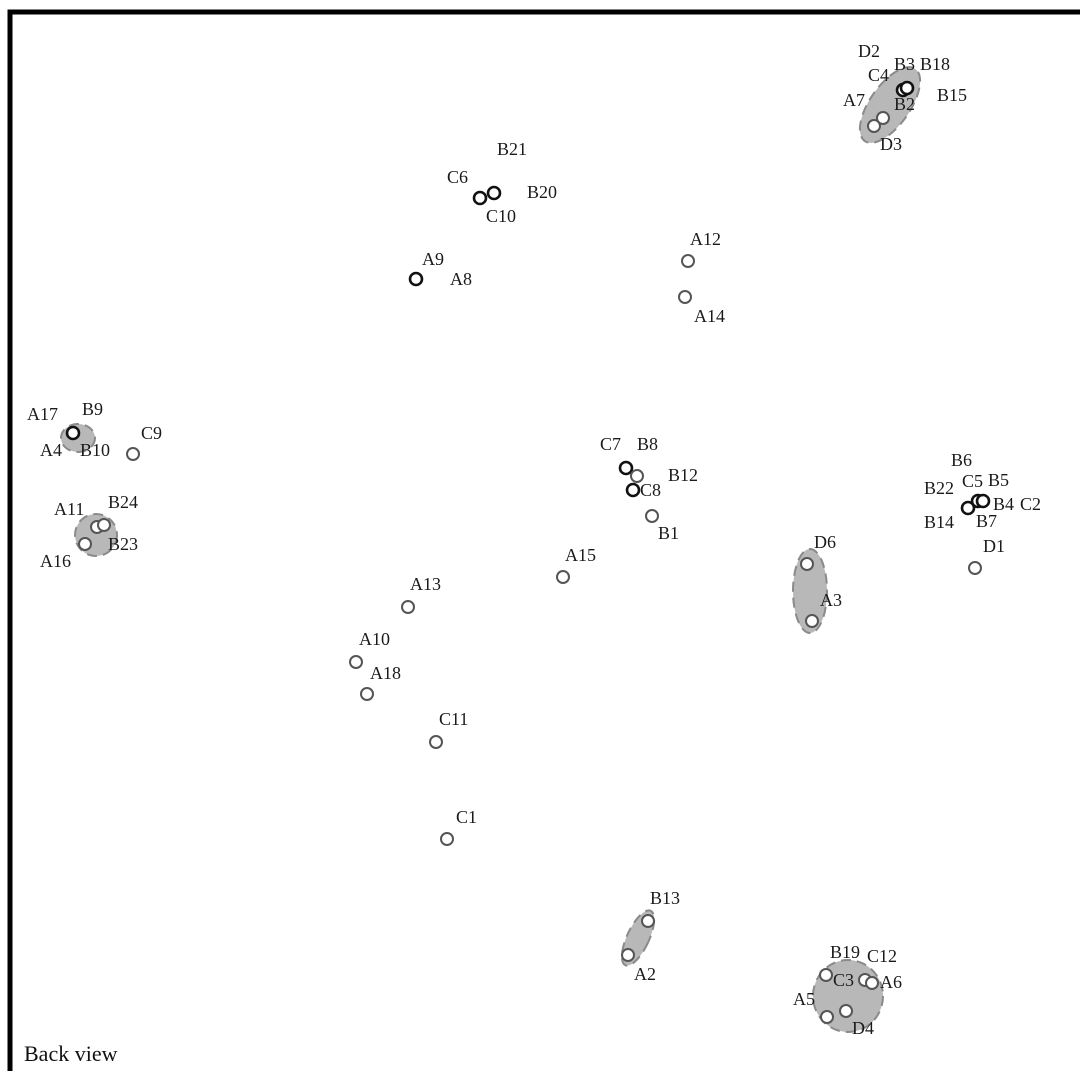  Describe the element at coordinates (55, 561) in the screenshot. I see `point-label-a16: A16` at that location.